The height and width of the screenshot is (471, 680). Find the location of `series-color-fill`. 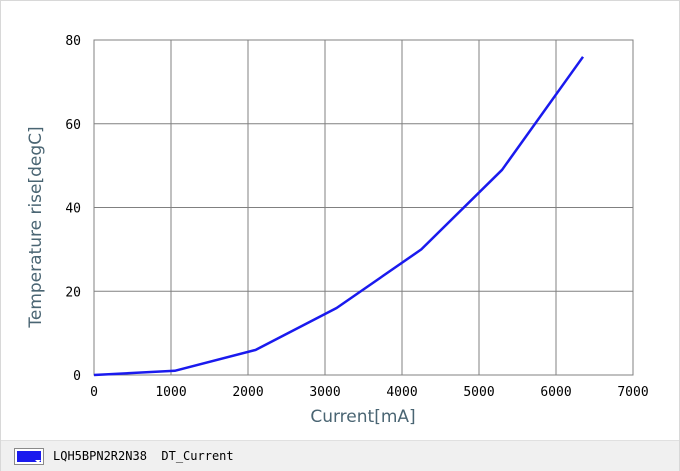

series-color-fill is located at coordinates (29, 456).